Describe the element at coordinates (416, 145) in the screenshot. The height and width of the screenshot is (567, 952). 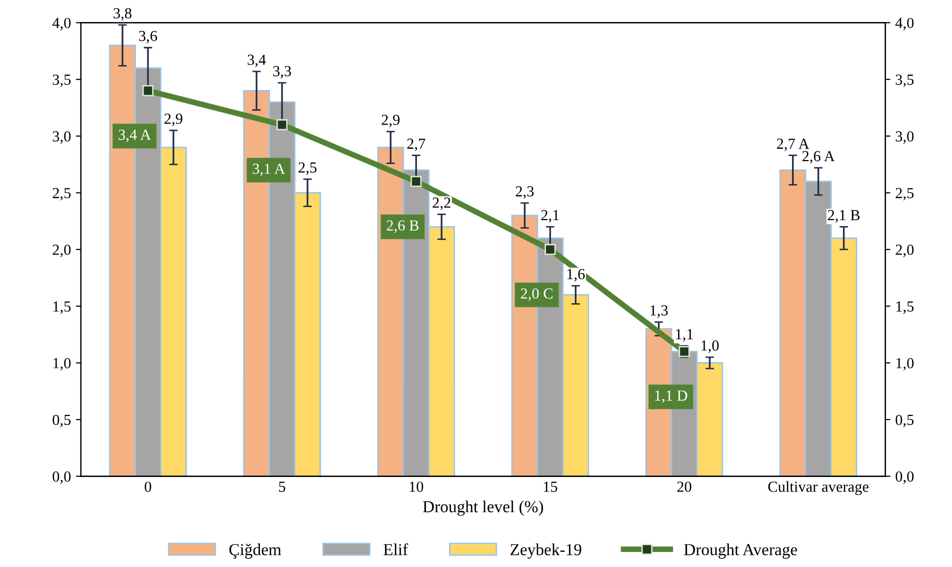
I see `data-label: 2,7` at that location.